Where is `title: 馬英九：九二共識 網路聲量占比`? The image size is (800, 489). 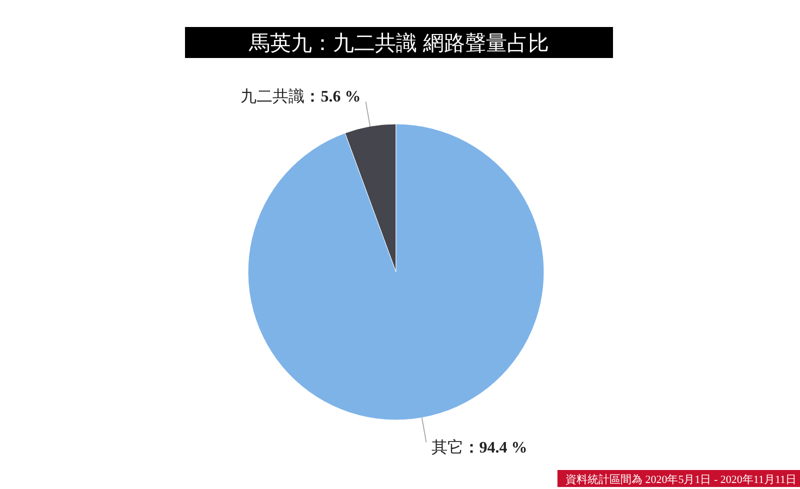 title: 馬英九：九二共識 網路聲量占比 is located at coordinates (399, 43).